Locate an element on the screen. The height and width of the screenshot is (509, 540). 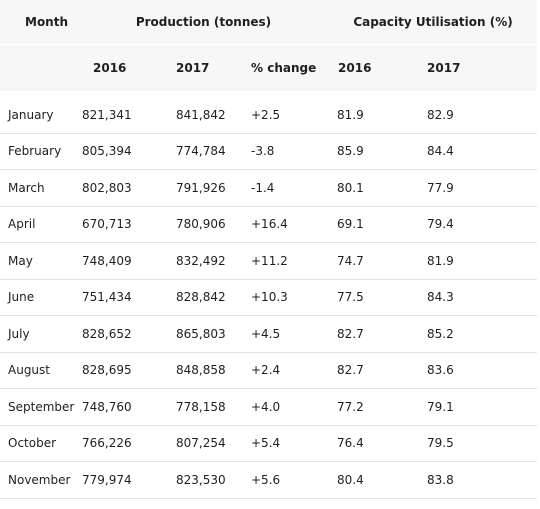
cell-month: October is located at coordinates (39, 443).